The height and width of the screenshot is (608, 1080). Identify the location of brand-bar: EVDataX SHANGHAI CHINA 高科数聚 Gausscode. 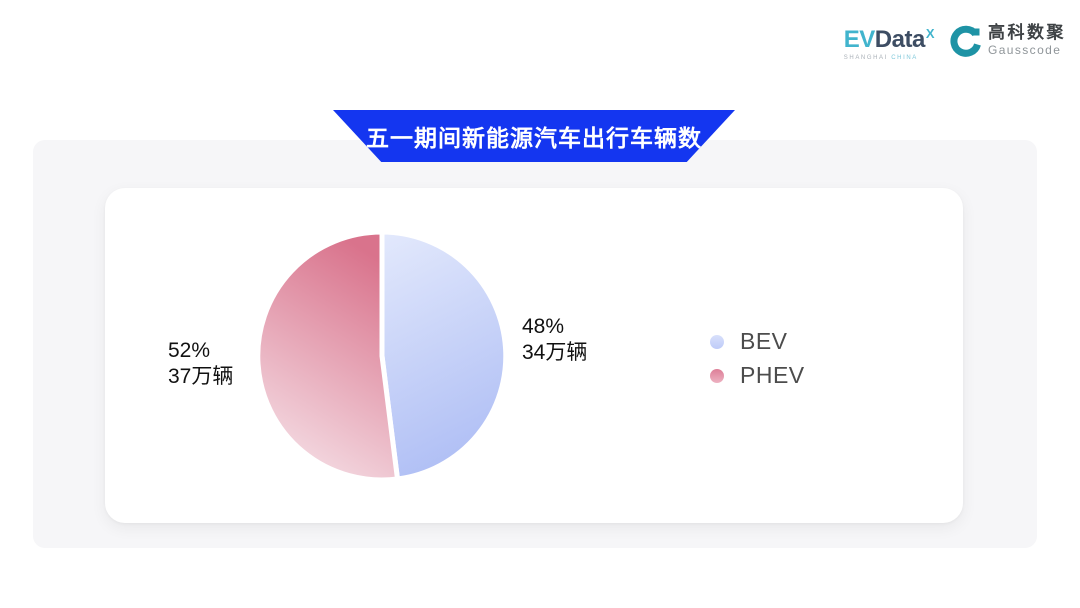
(954, 42).